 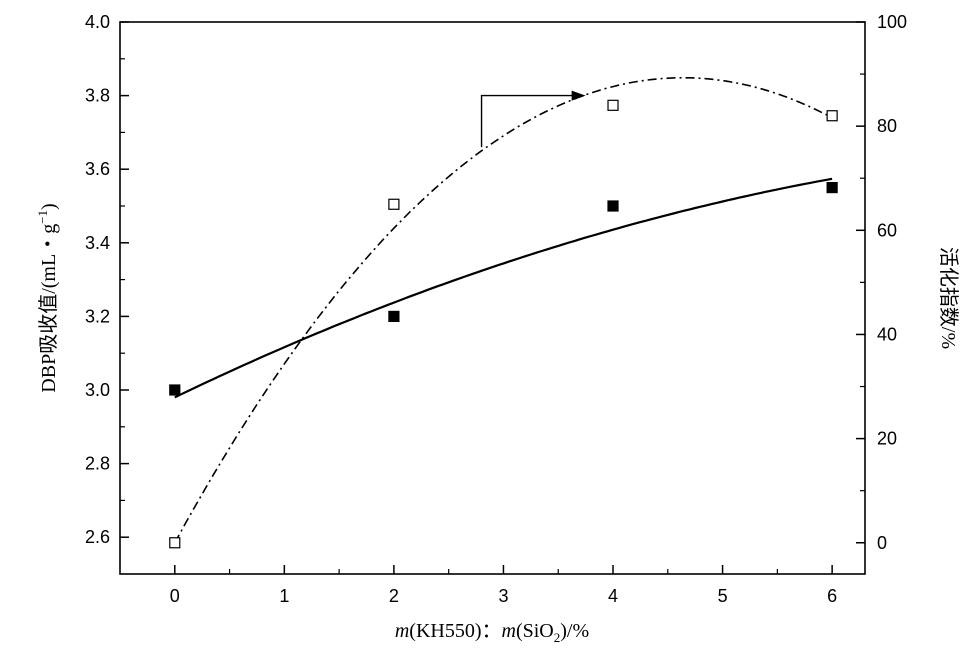 What do you see at coordinates (887, 334) in the screenshot?
I see `y-right-tick-label: 40` at bounding box center [887, 334].